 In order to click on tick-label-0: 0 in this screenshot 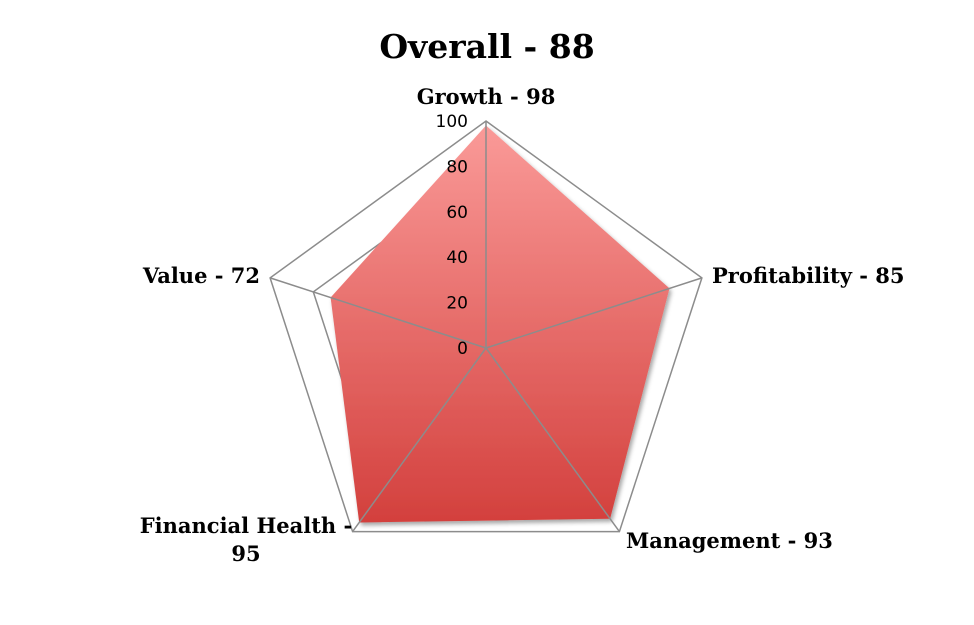, I will do `click(462, 349)`.